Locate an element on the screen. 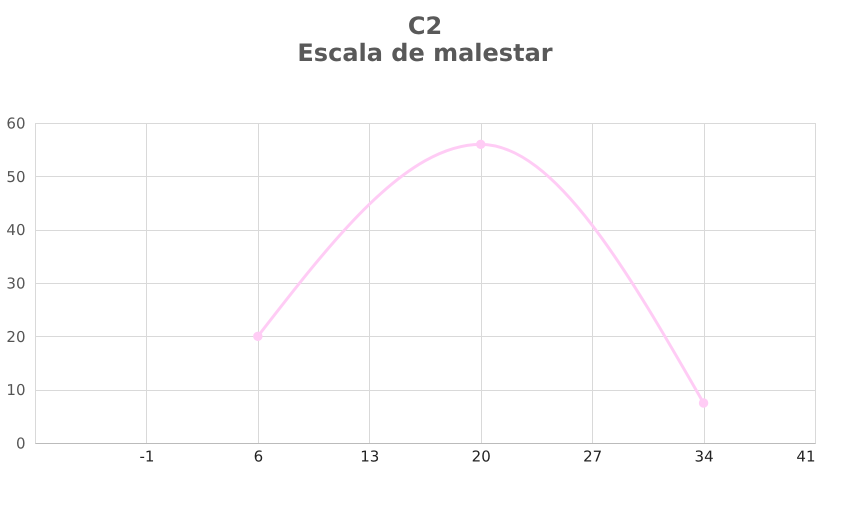 Image resolution: width=846 pixels, height=510 pixels. x-tick-label: 34 is located at coordinates (704, 457).